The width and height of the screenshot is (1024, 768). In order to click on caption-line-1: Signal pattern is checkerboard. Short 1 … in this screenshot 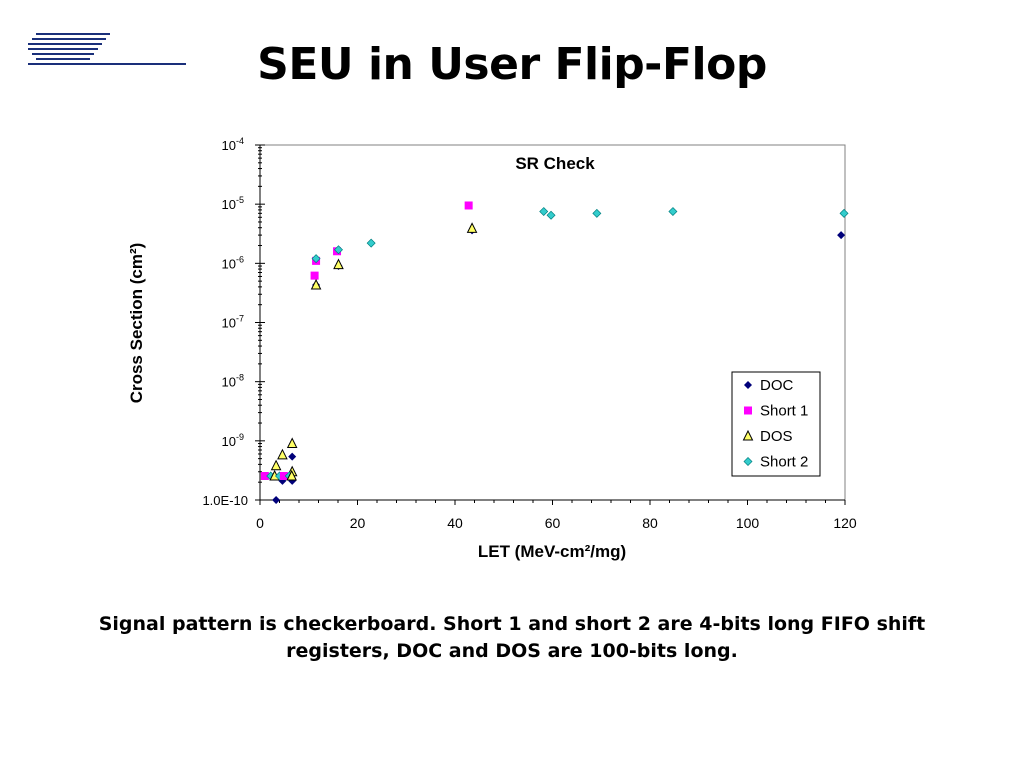, I will do `click(512, 624)`.